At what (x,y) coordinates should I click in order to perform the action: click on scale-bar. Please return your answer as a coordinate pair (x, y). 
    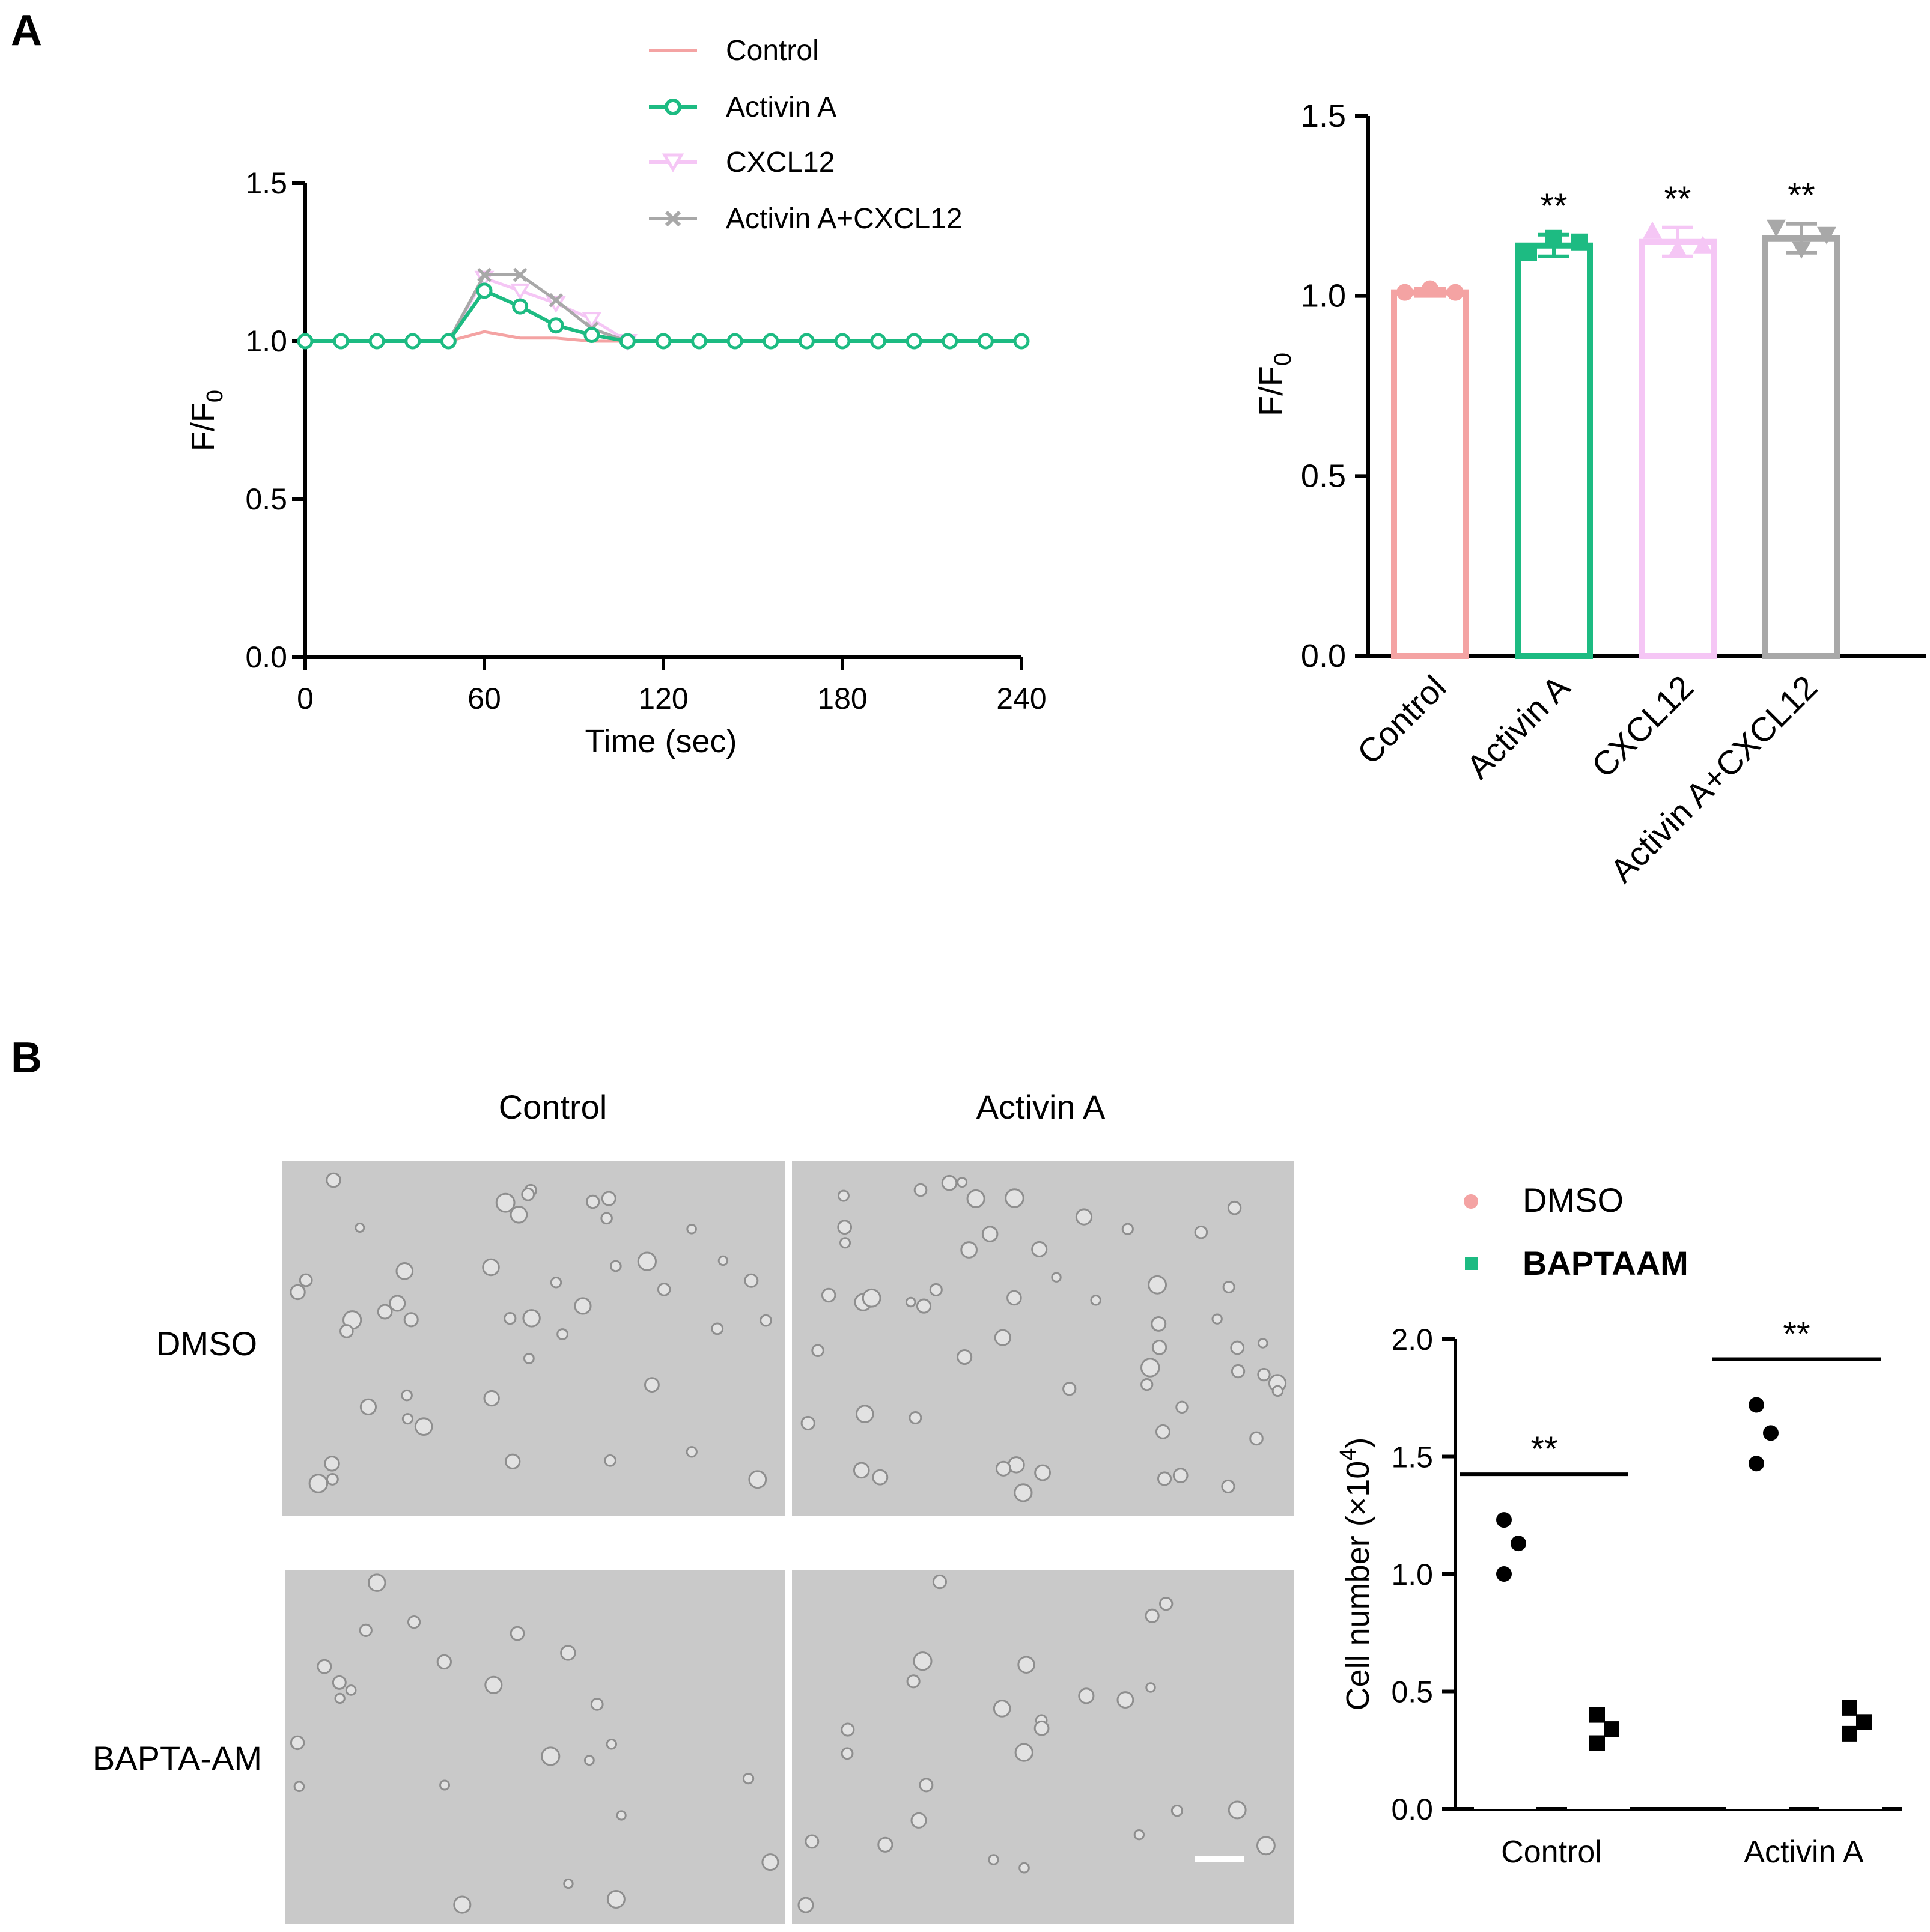
    Looking at the image, I should click on (1219, 1859).